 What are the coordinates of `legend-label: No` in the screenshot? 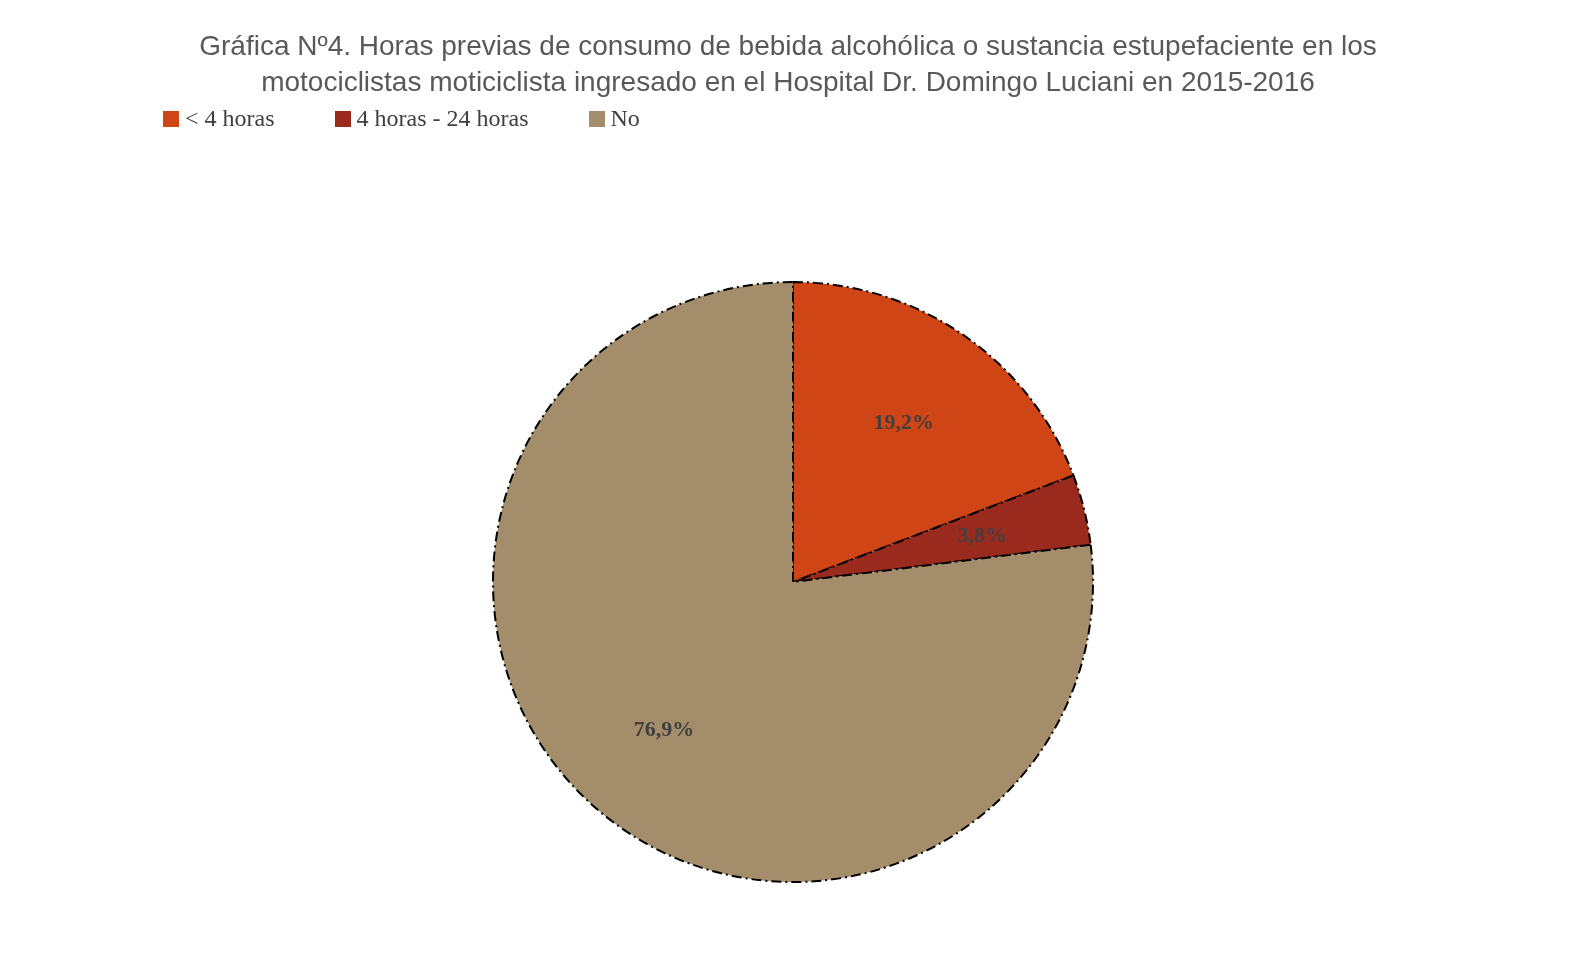 It's located at (624, 118).